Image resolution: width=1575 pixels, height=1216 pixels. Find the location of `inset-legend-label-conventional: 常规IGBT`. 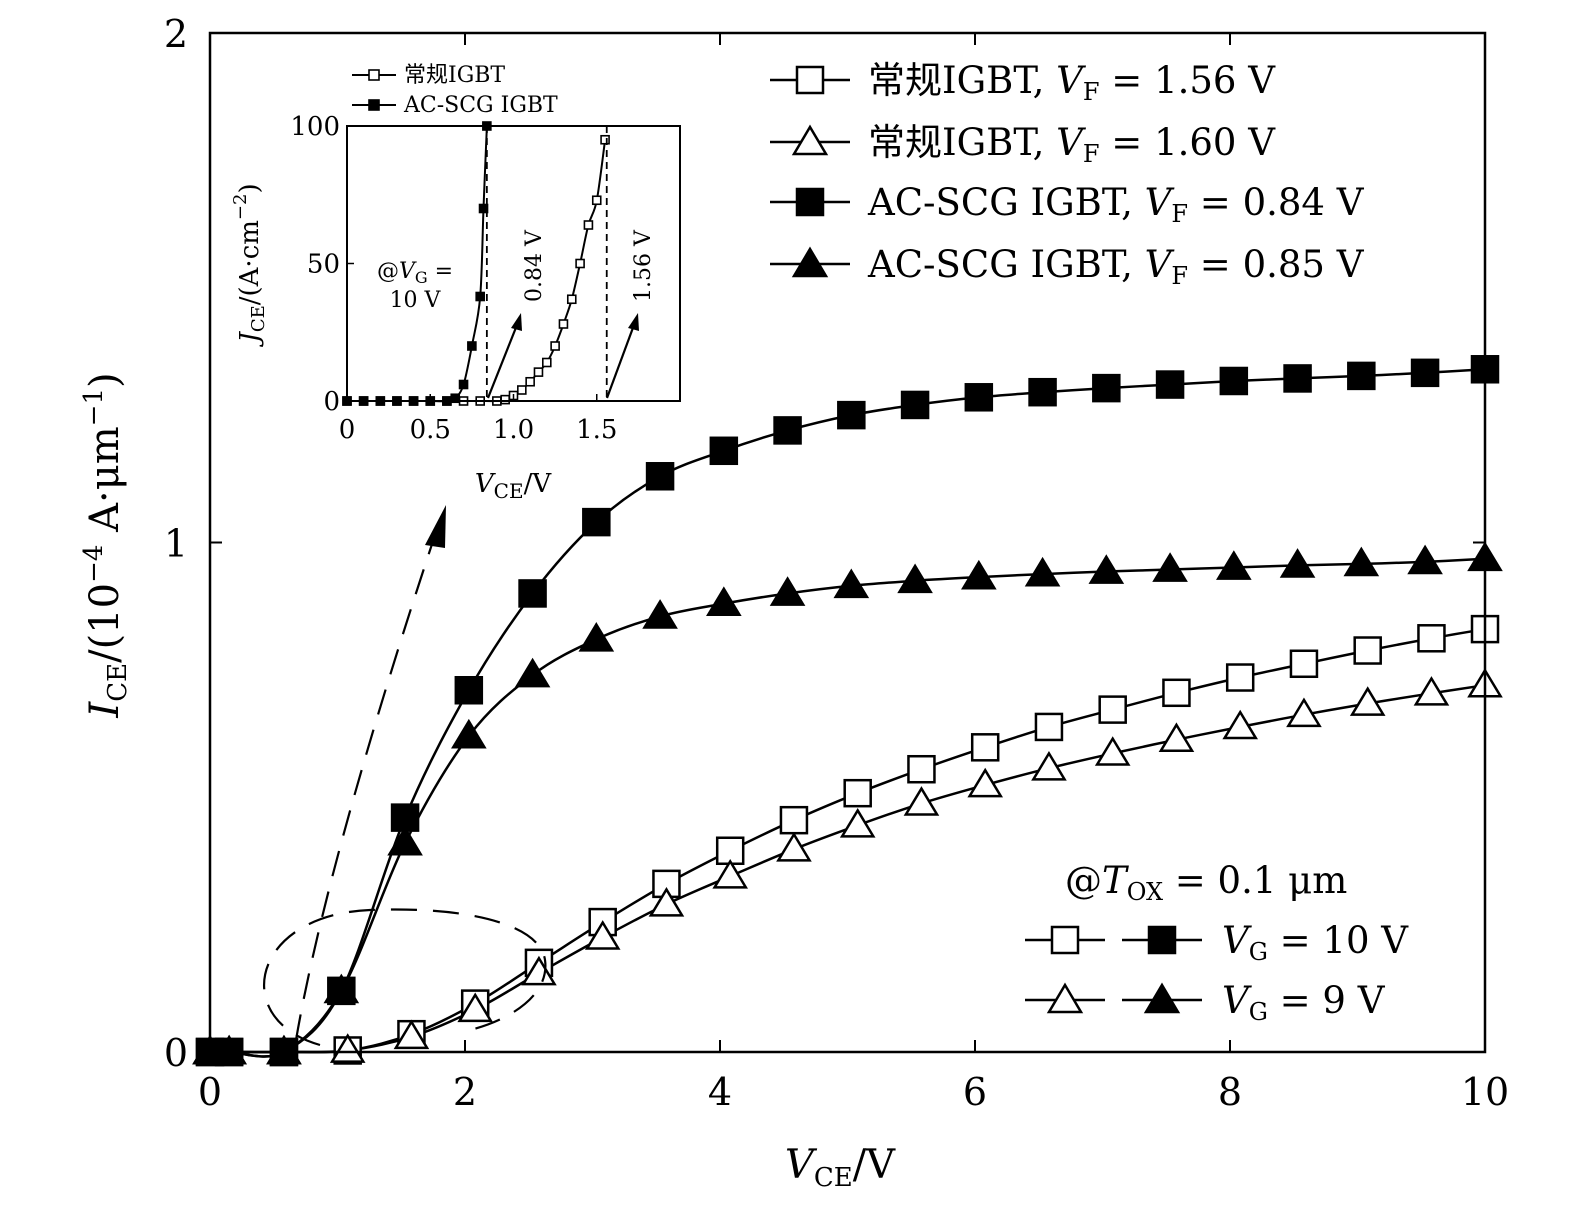

inset-legend-label-conventional: 常规IGBT is located at coordinates (454, 75).